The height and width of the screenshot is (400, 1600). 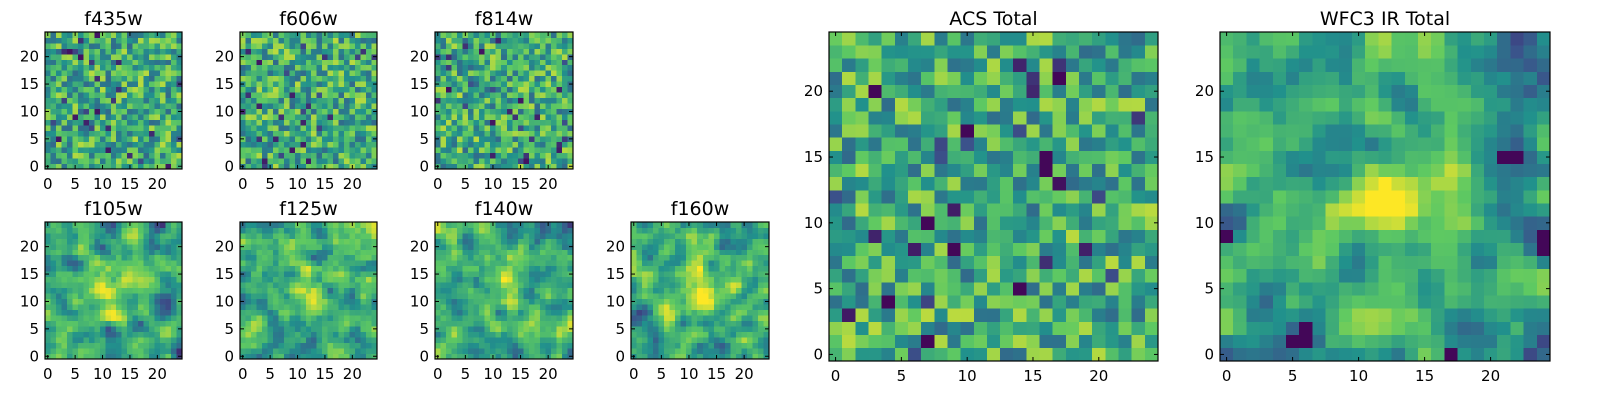 What do you see at coordinates (504, 19) in the screenshot?
I see `panel-title: f814w` at bounding box center [504, 19].